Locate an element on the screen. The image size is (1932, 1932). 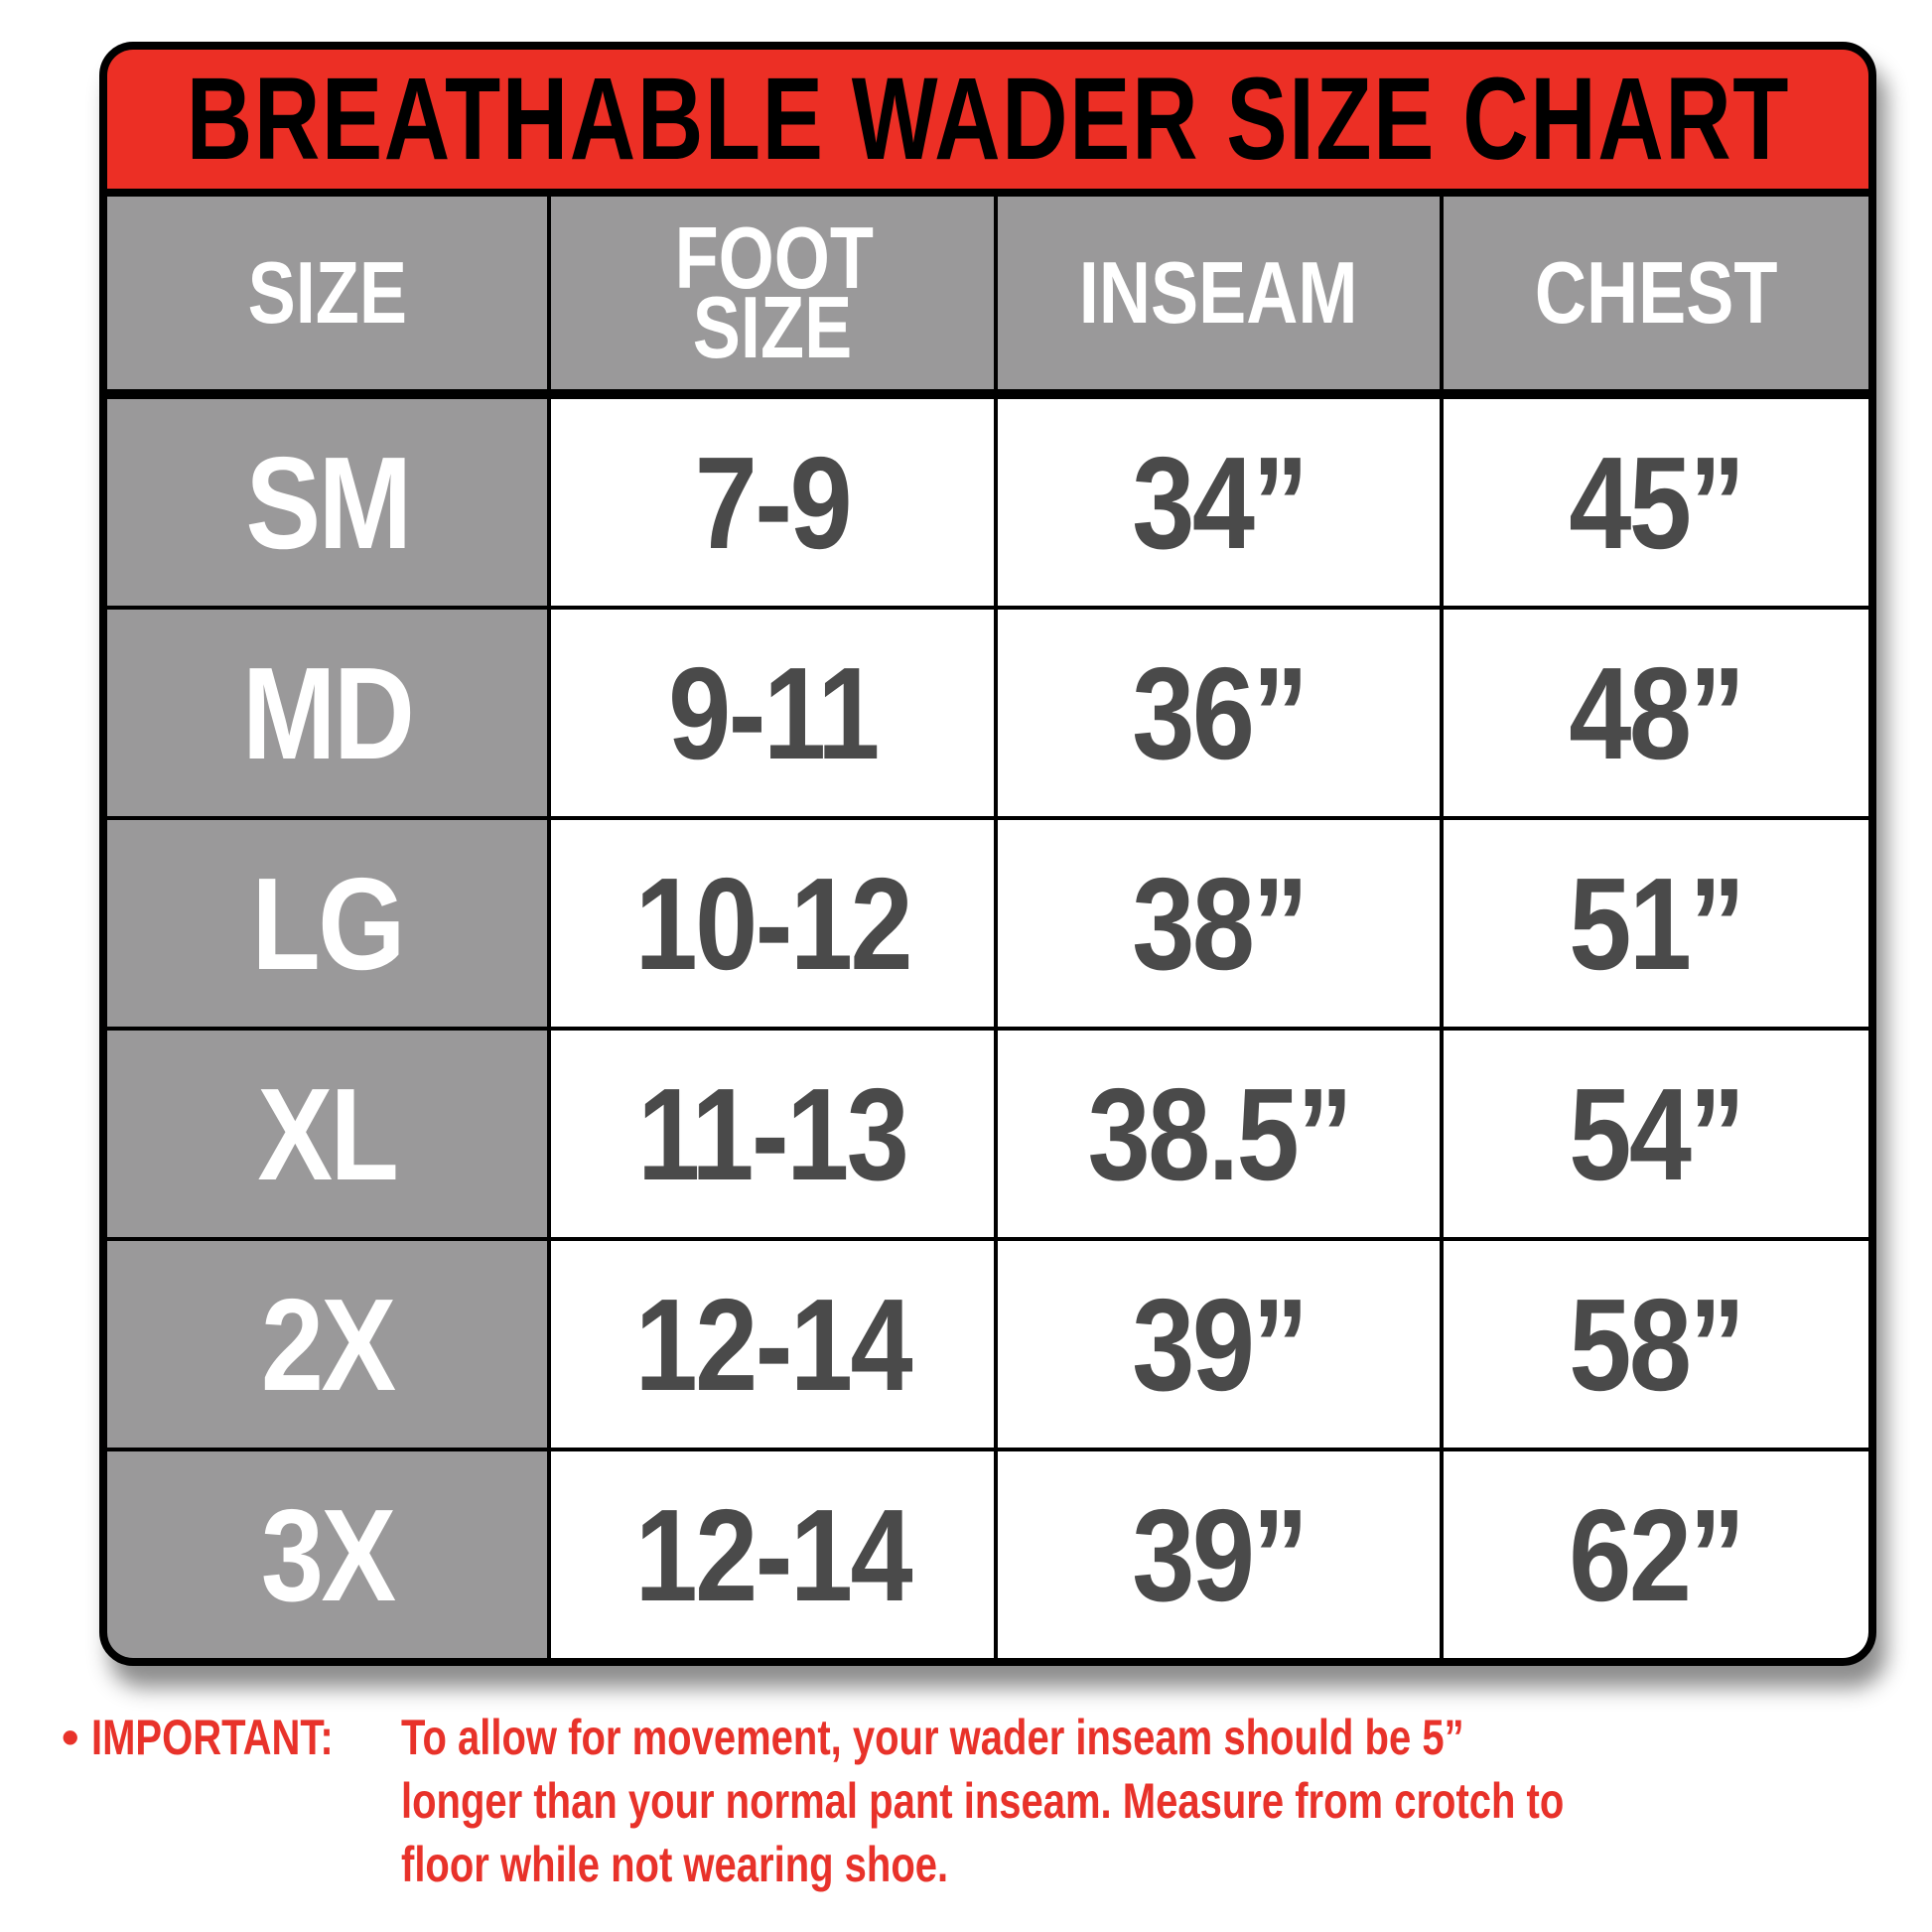
header-inseam: INSEAM is located at coordinates (1219, 296).